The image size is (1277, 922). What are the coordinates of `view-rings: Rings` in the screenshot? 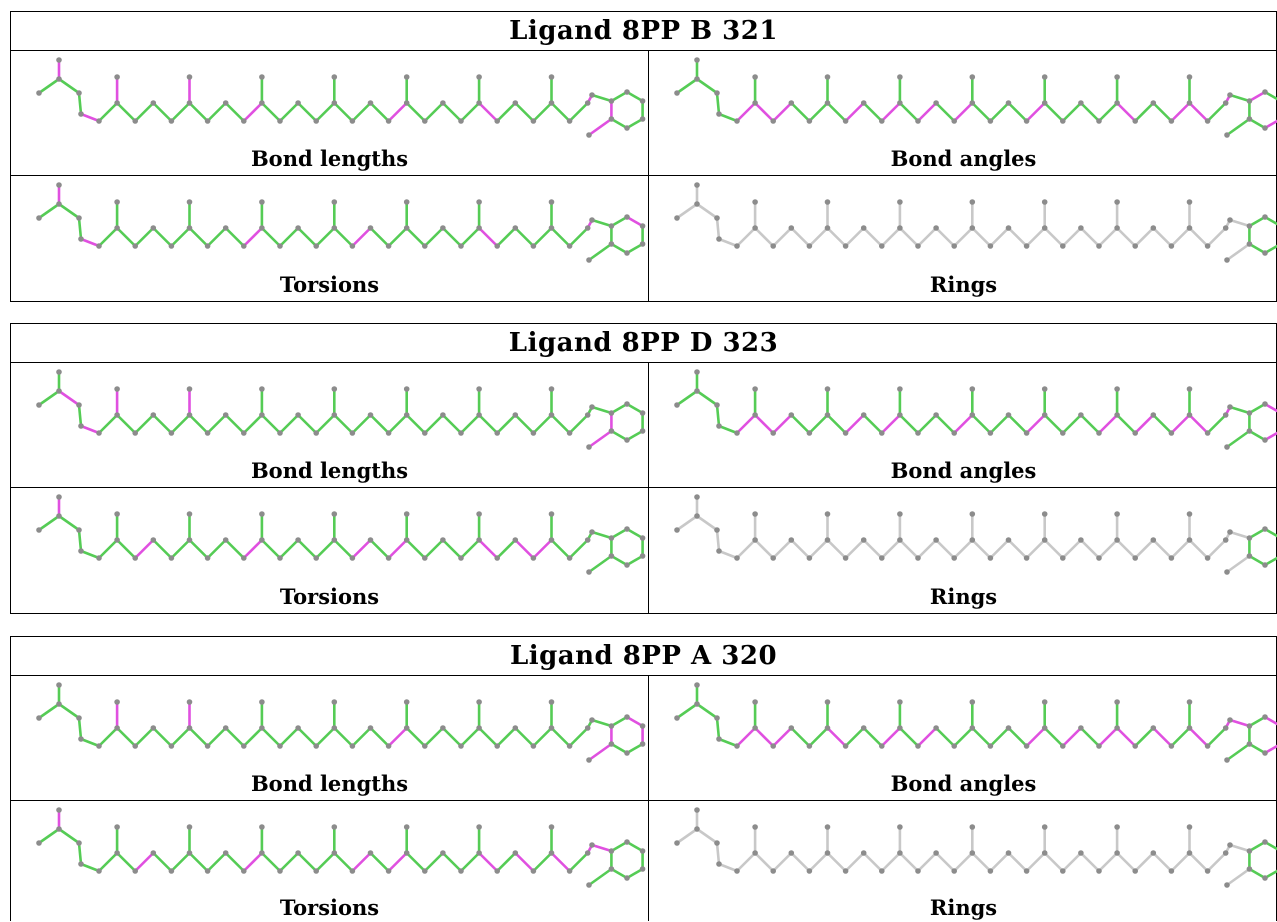 It's located at (963, 861).